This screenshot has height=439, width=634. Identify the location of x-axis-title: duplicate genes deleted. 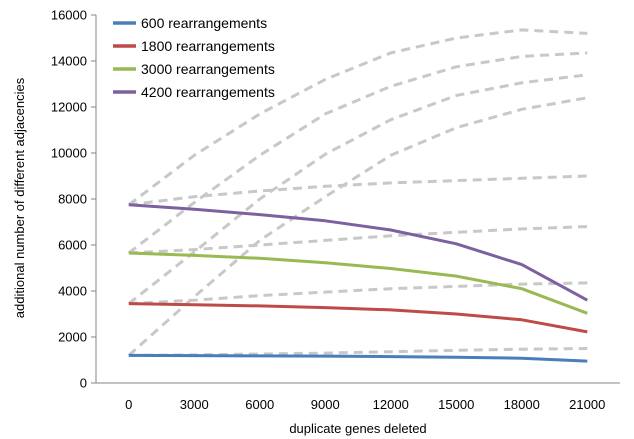
(357, 428).